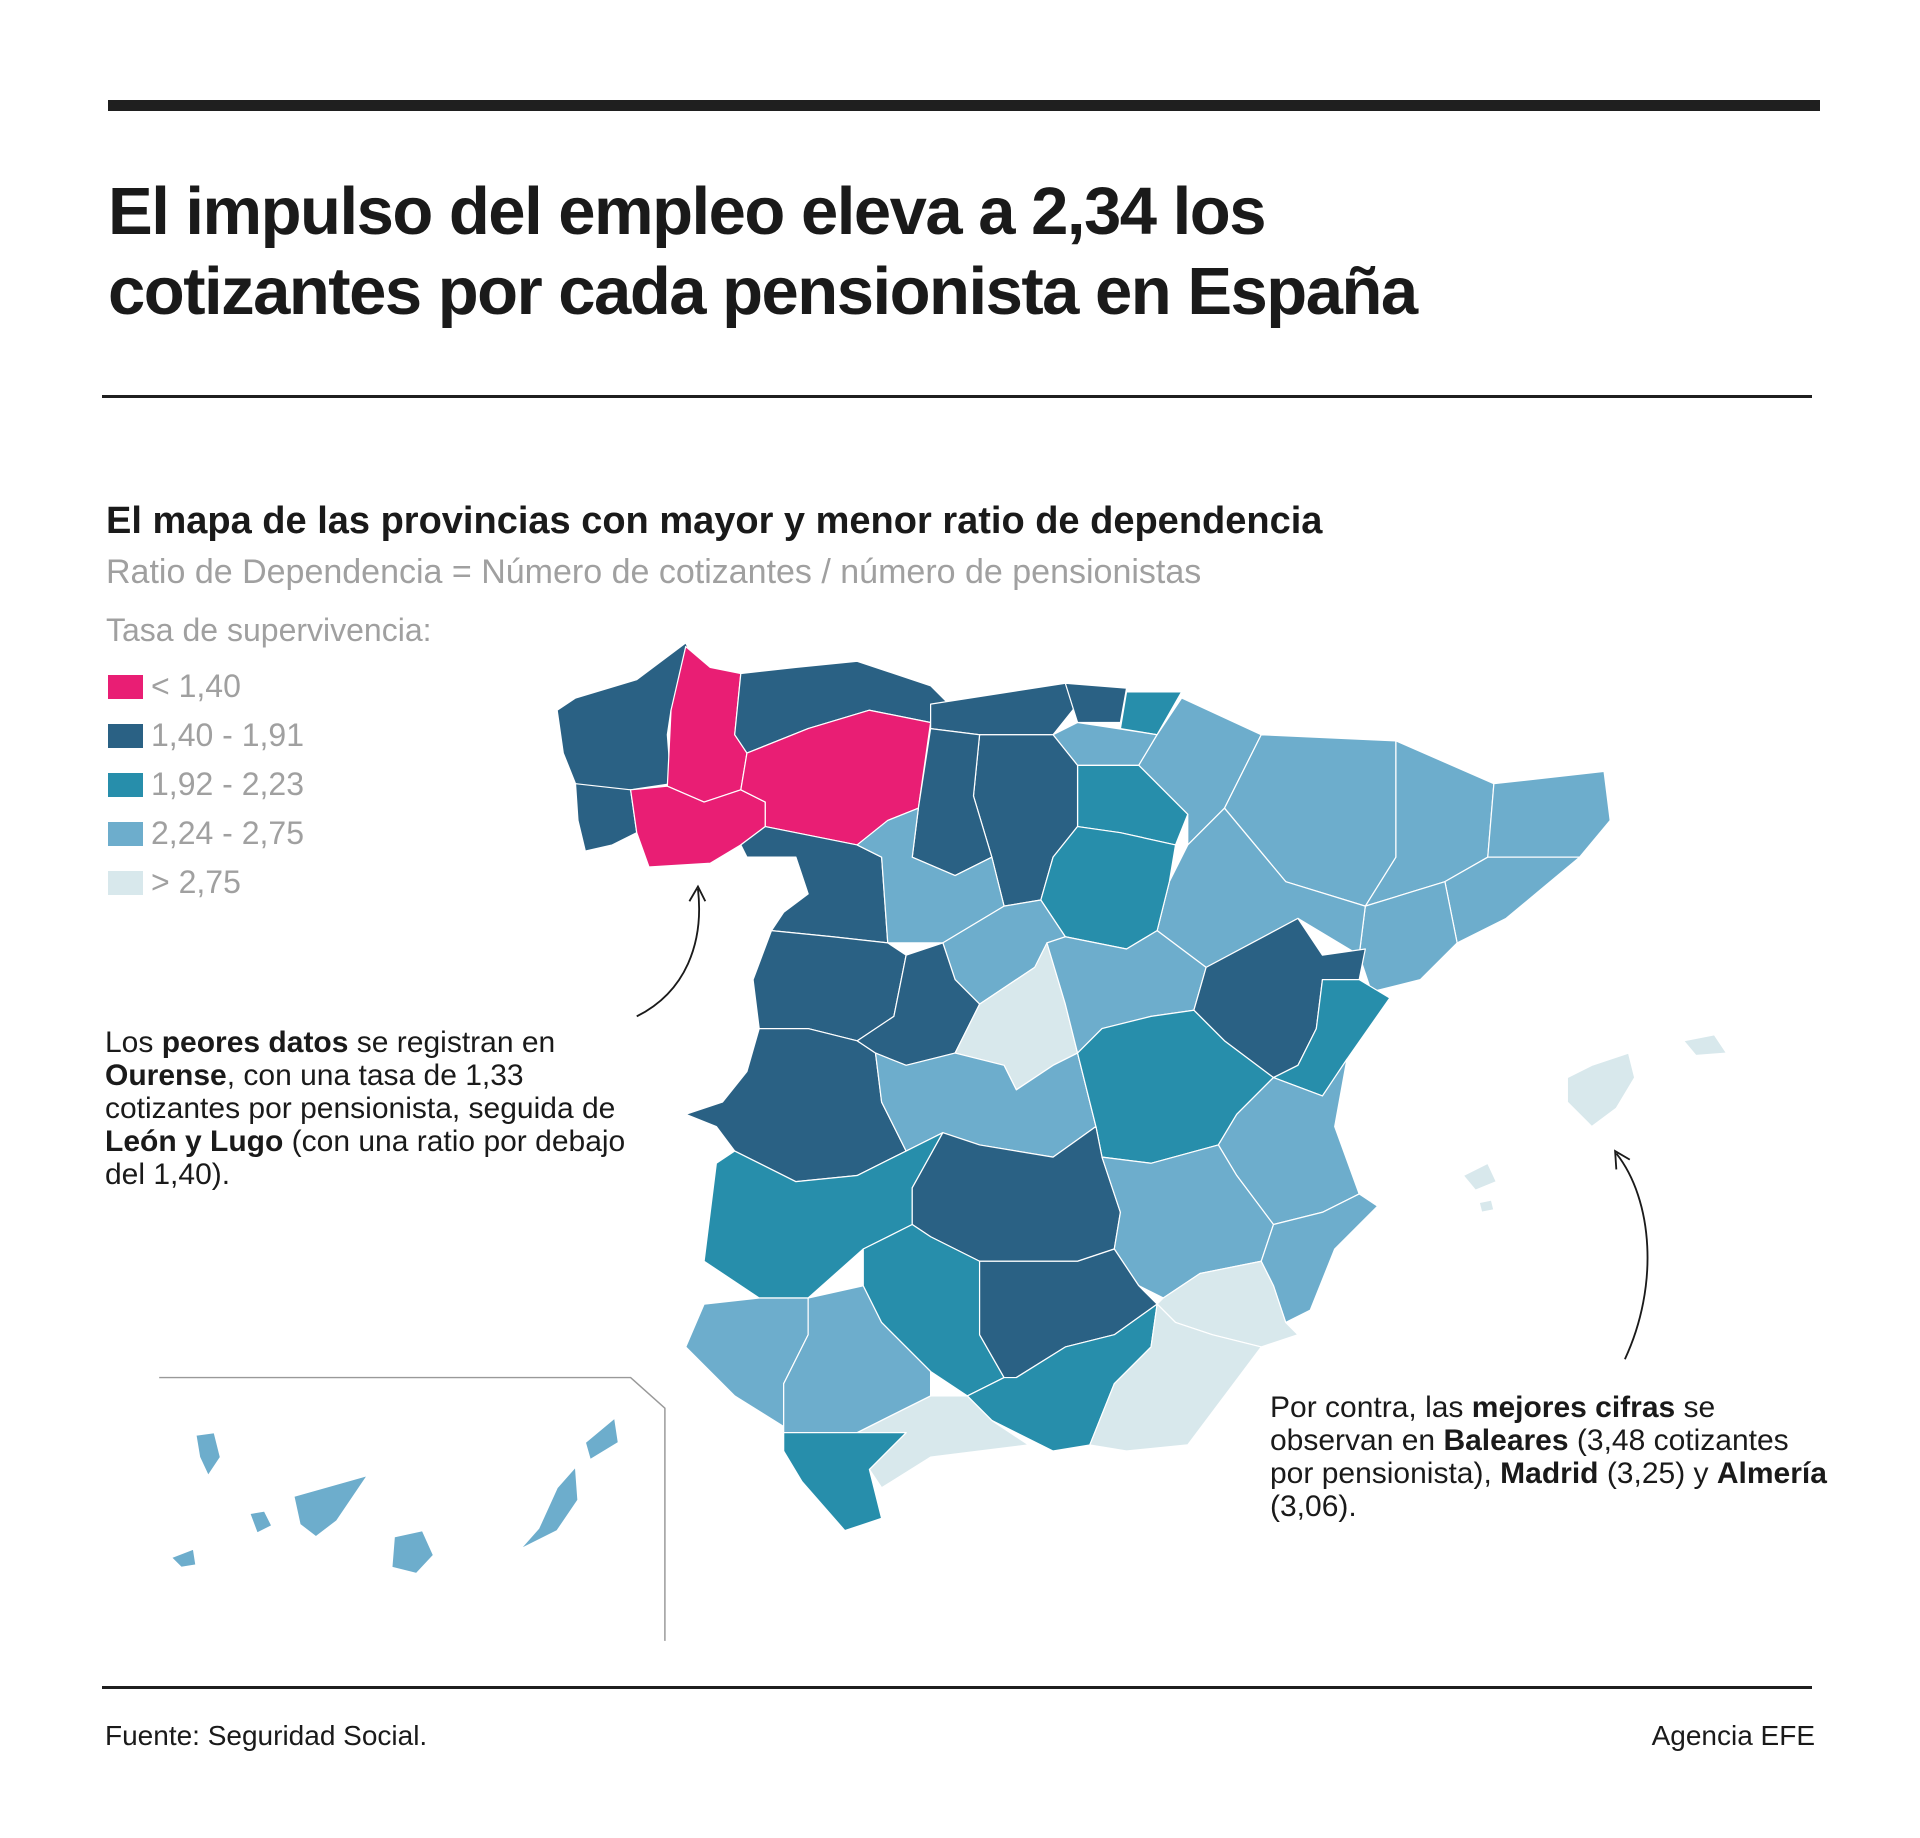 This screenshot has width=1920, height=1838. I want to click on province-cáceres, so click(796, 1105).